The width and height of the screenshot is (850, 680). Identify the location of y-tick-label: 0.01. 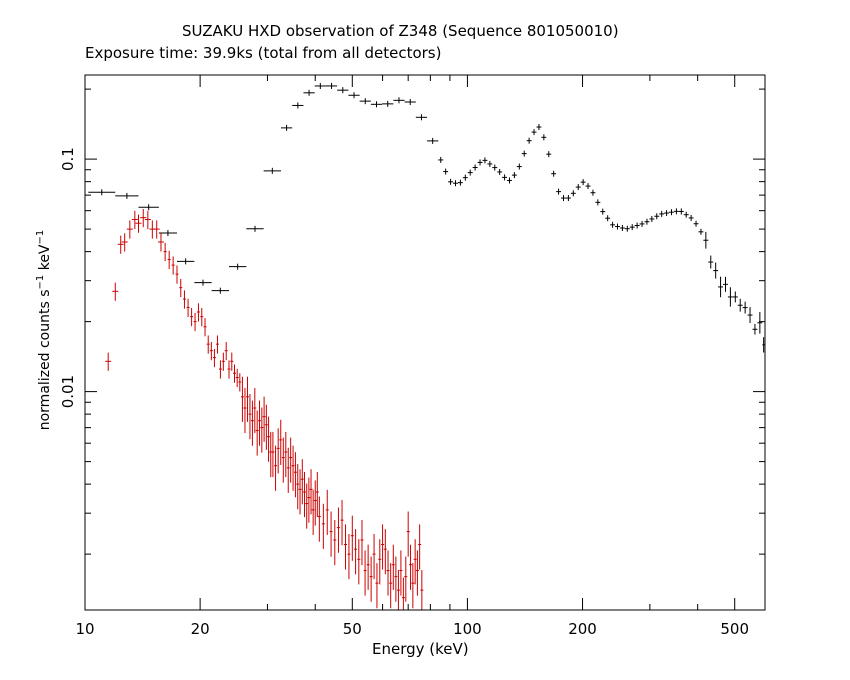
(68, 391).